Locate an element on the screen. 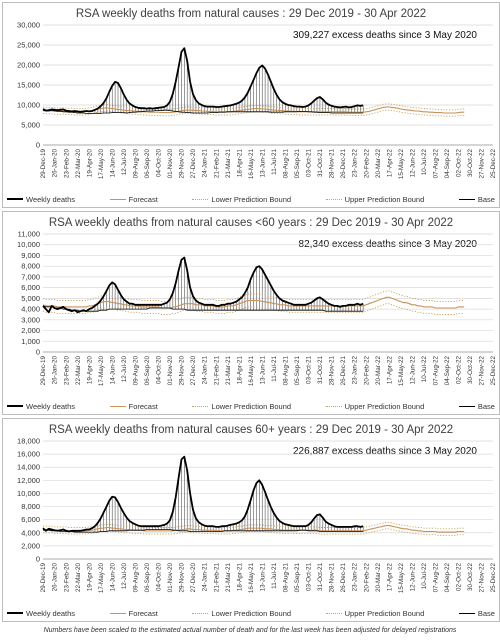  x-tick-label: 29-Nov-20 is located at coordinates (182, 371).